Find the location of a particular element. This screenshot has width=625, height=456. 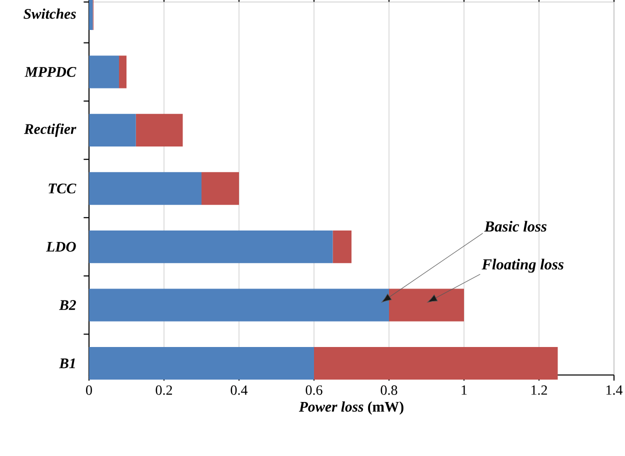

x-tick-label: 1.2 is located at coordinates (539, 390).